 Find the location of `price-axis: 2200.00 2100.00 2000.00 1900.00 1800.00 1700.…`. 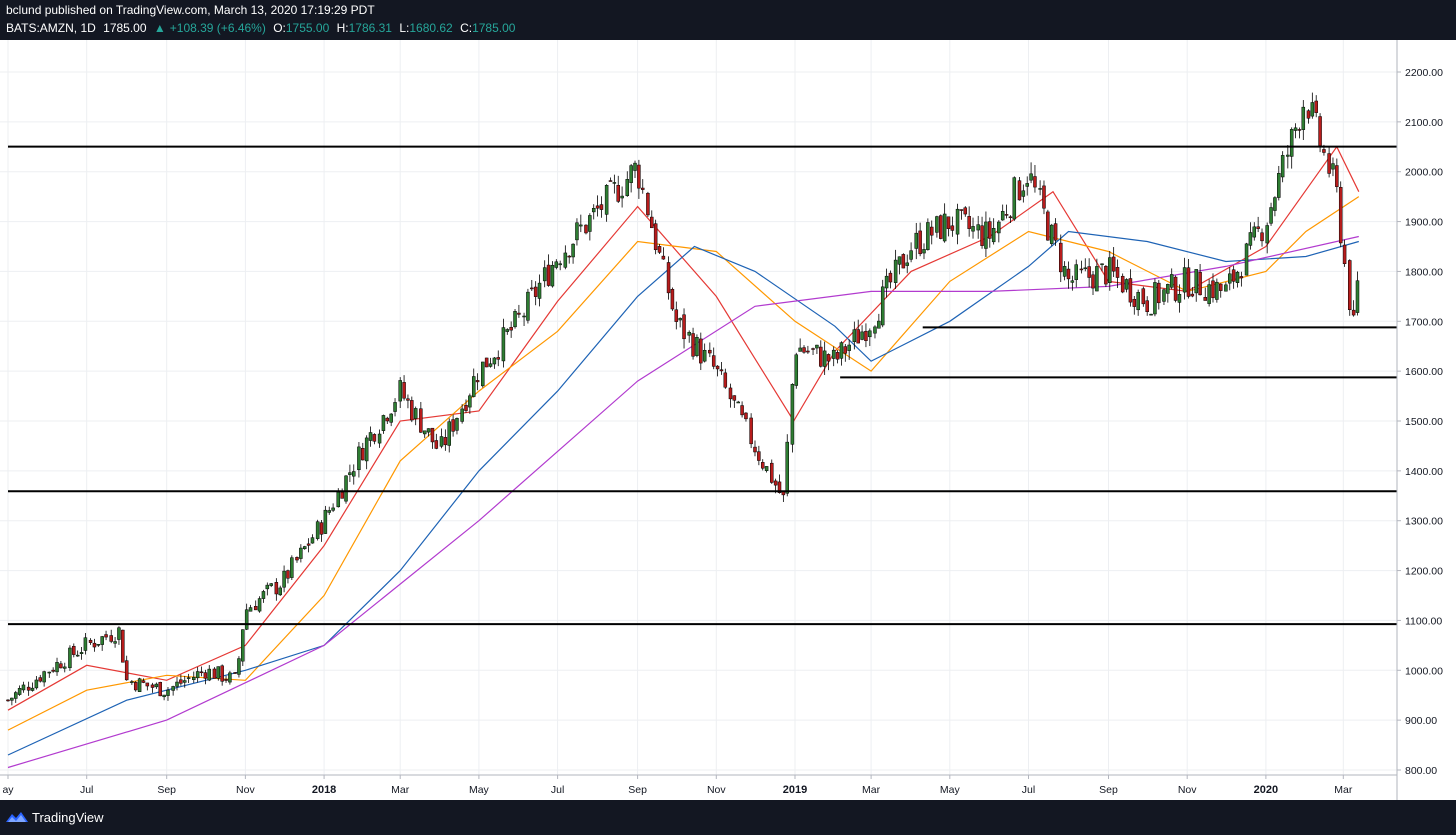

price-axis: 2200.00 2100.00 2000.00 1900.00 1800.00 1700.… is located at coordinates (1426, 420).